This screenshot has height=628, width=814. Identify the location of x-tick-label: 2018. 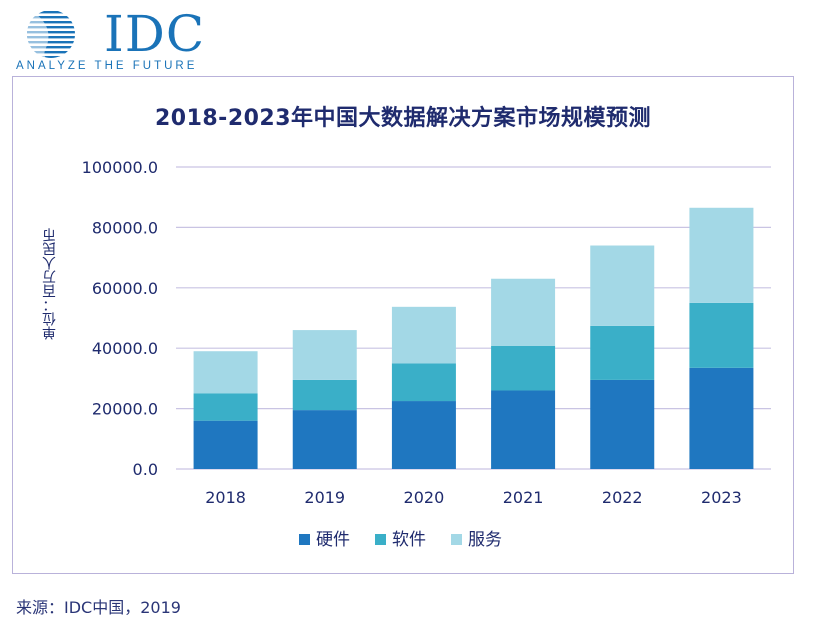
(225, 497).